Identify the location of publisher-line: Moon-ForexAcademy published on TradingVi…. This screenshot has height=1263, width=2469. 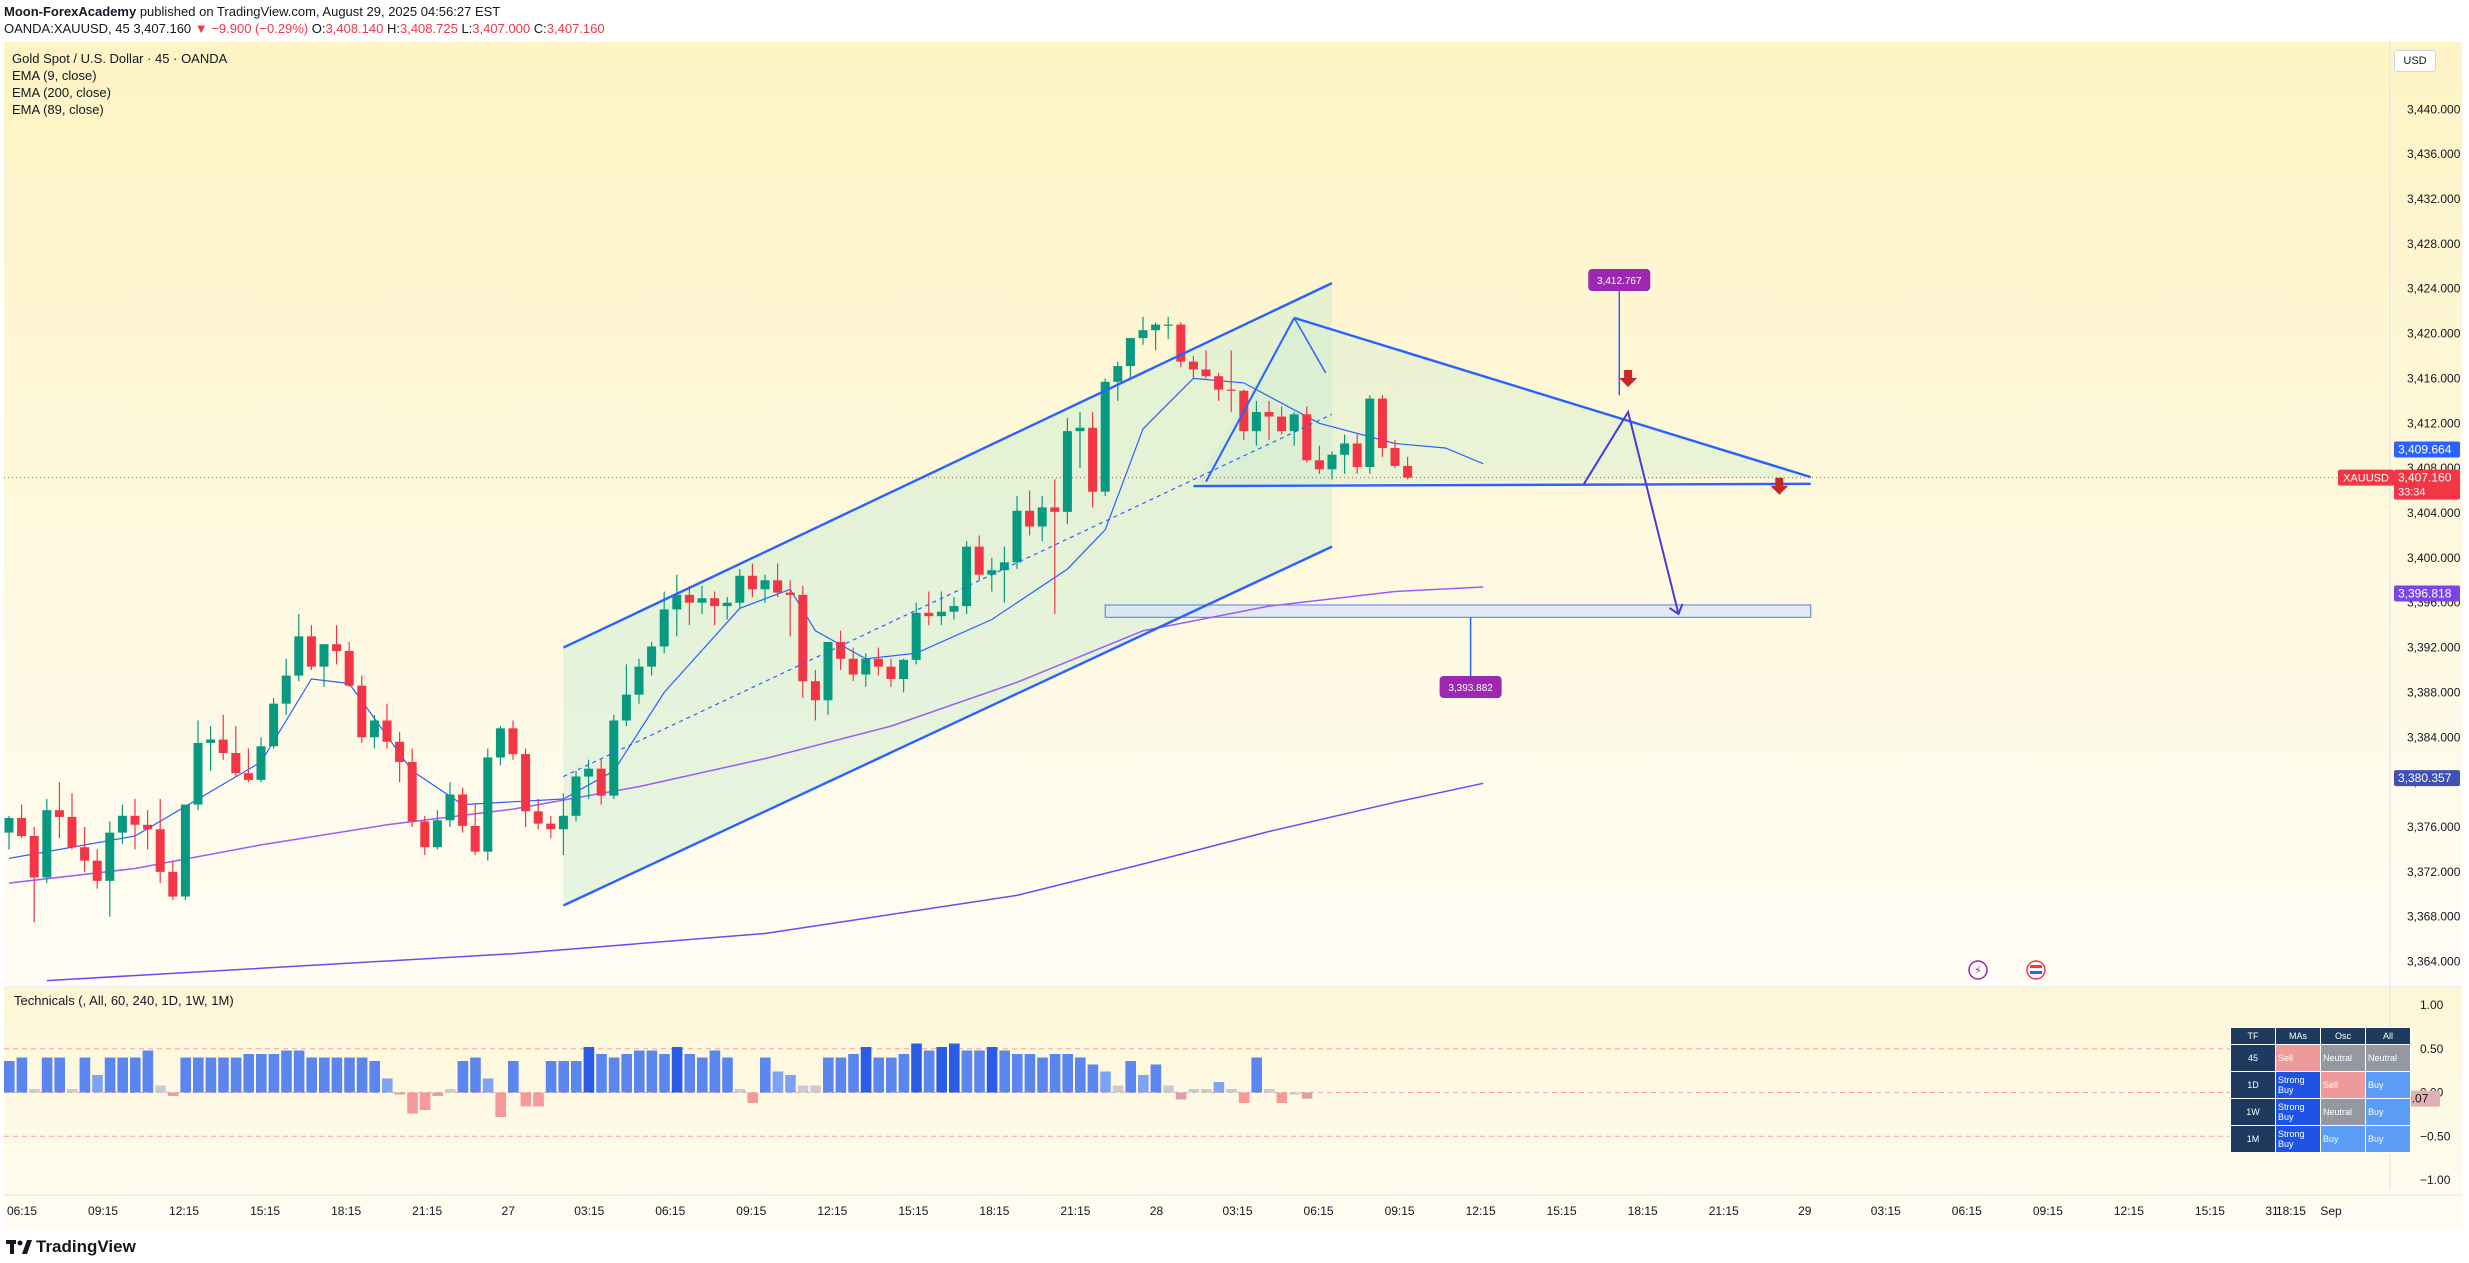
(252, 11).